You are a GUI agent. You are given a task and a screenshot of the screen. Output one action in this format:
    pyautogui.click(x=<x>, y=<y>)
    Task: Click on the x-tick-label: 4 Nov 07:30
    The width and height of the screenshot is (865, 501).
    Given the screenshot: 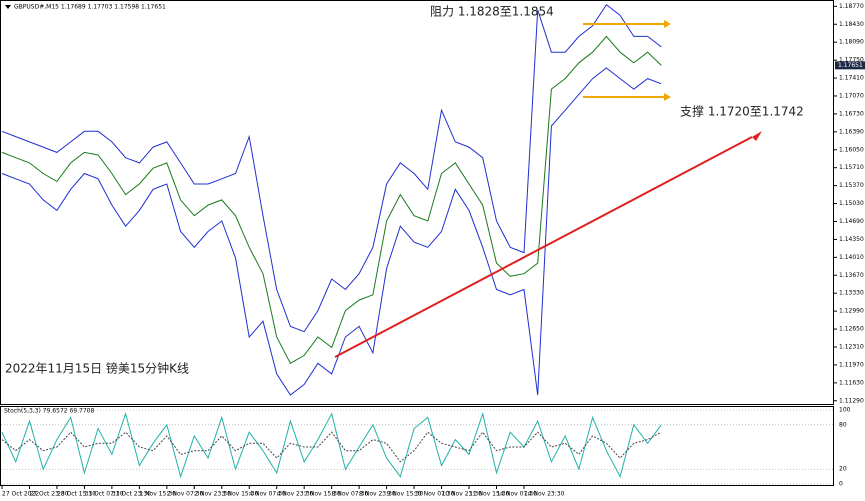 What is the action you would take?
    pyautogui.click(x=267, y=494)
    